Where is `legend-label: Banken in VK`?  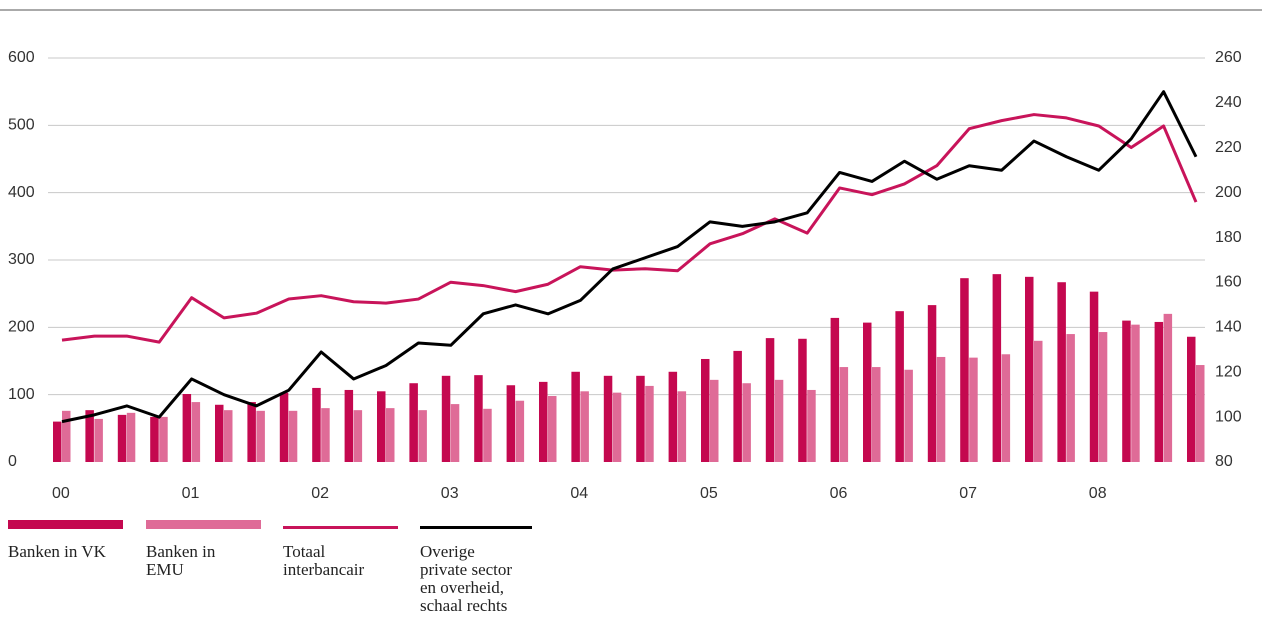 legend-label: Banken in VK is located at coordinates (57, 551).